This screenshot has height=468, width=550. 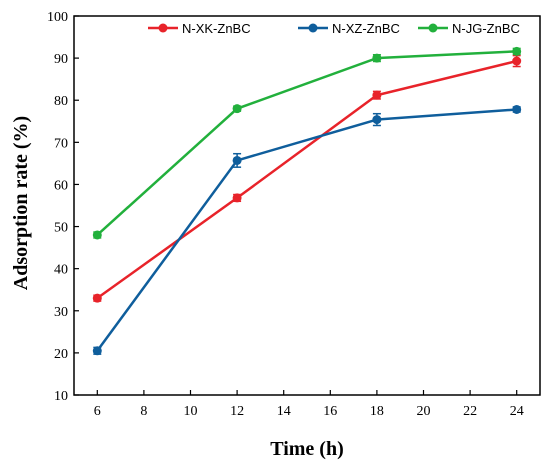 What do you see at coordinates (61, 228) in the screenshot?
I see `y-tick-label: 50` at bounding box center [61, 228].